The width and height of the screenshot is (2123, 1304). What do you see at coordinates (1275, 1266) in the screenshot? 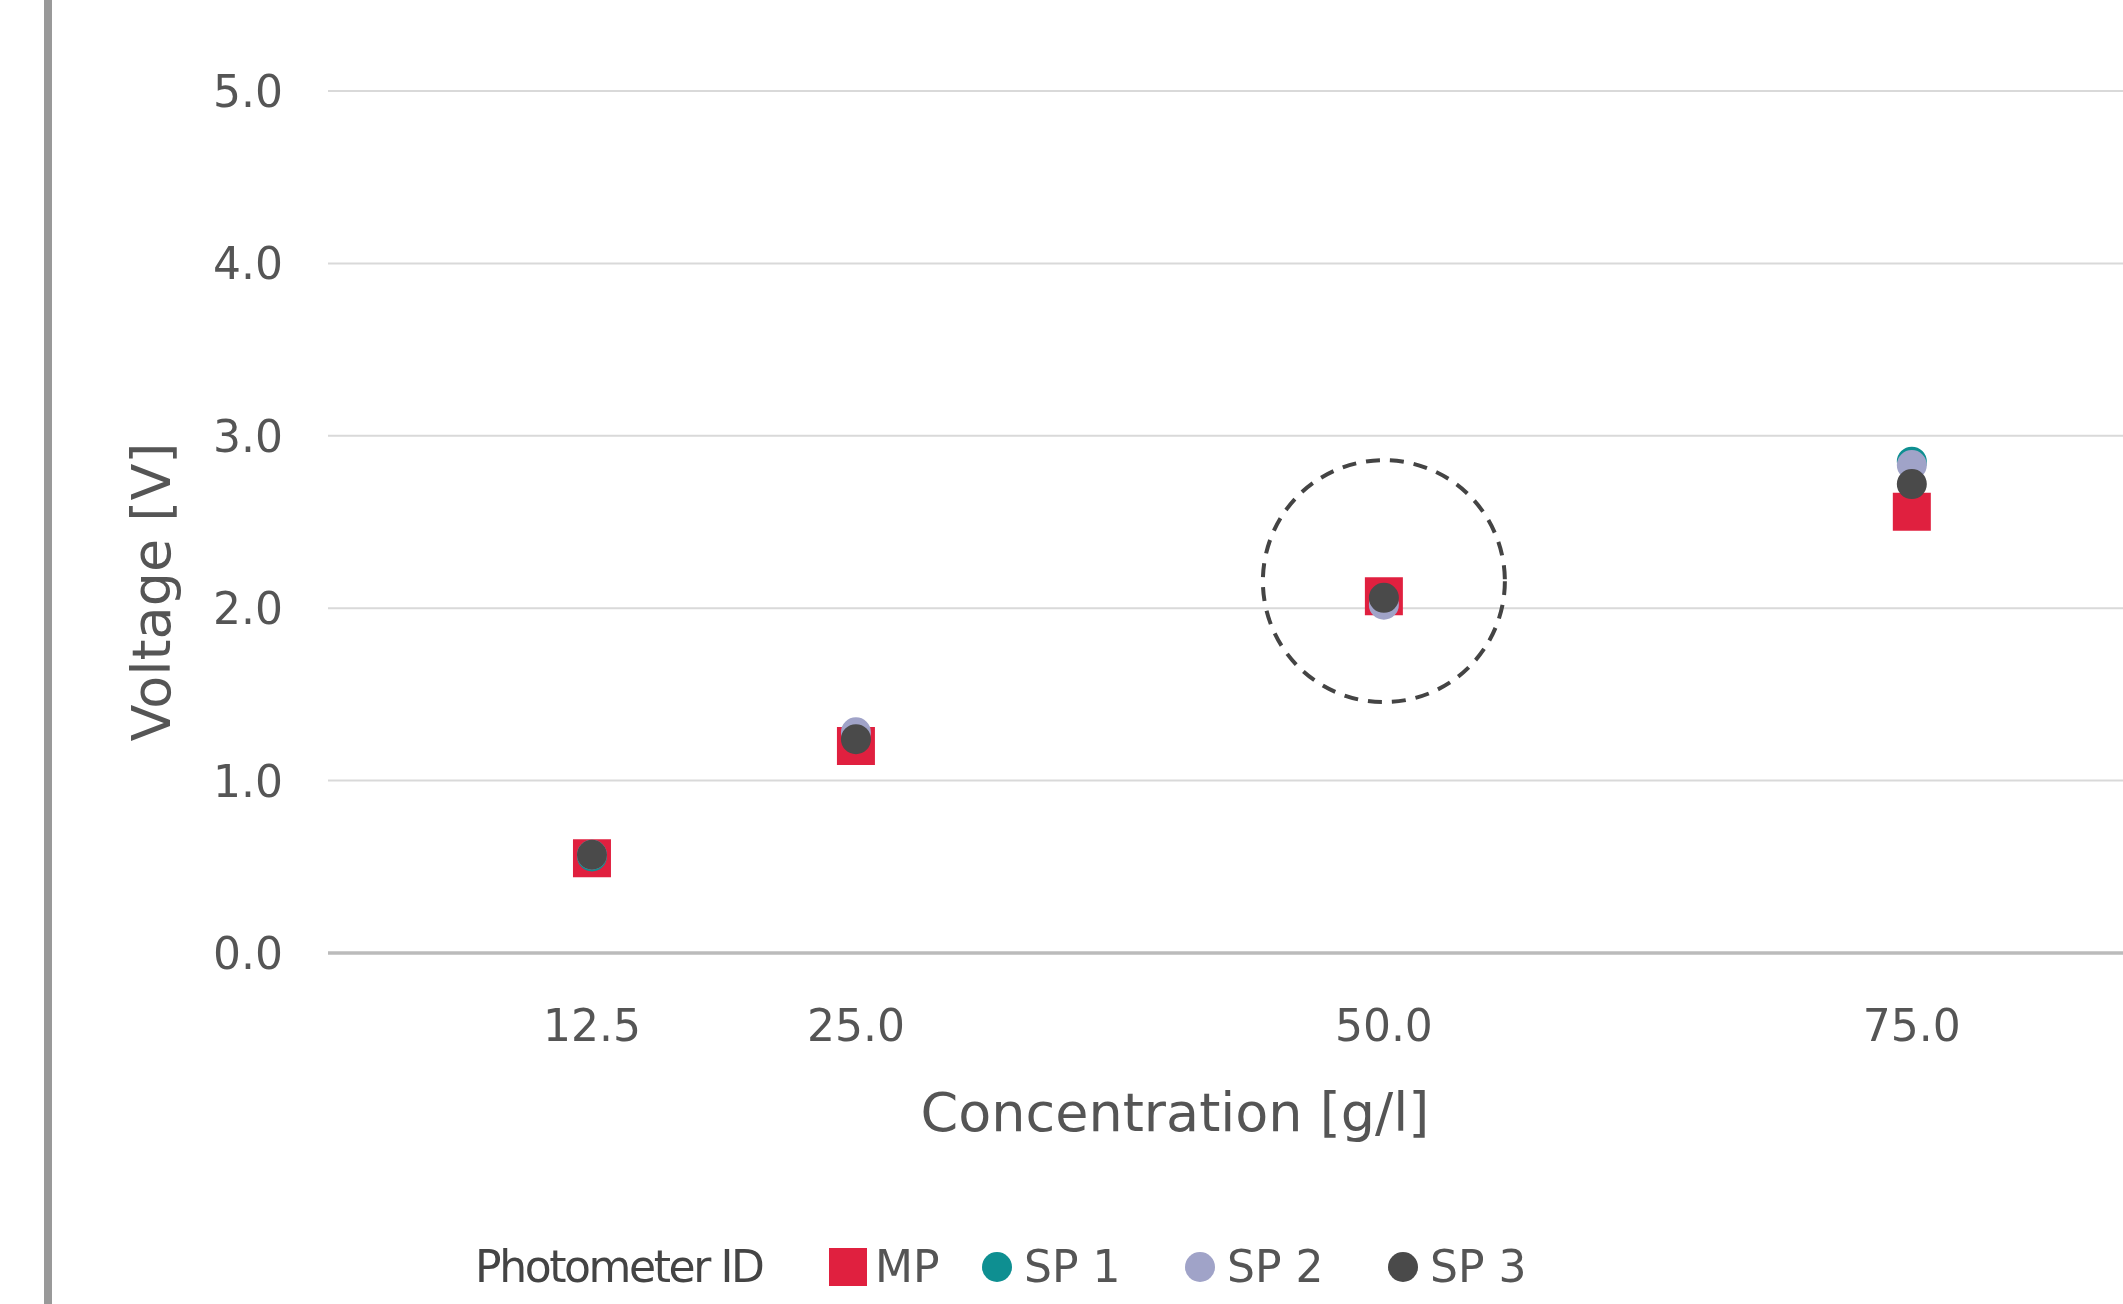
I see `legend-label: SP 2` at bounding box center [1275, 1266].